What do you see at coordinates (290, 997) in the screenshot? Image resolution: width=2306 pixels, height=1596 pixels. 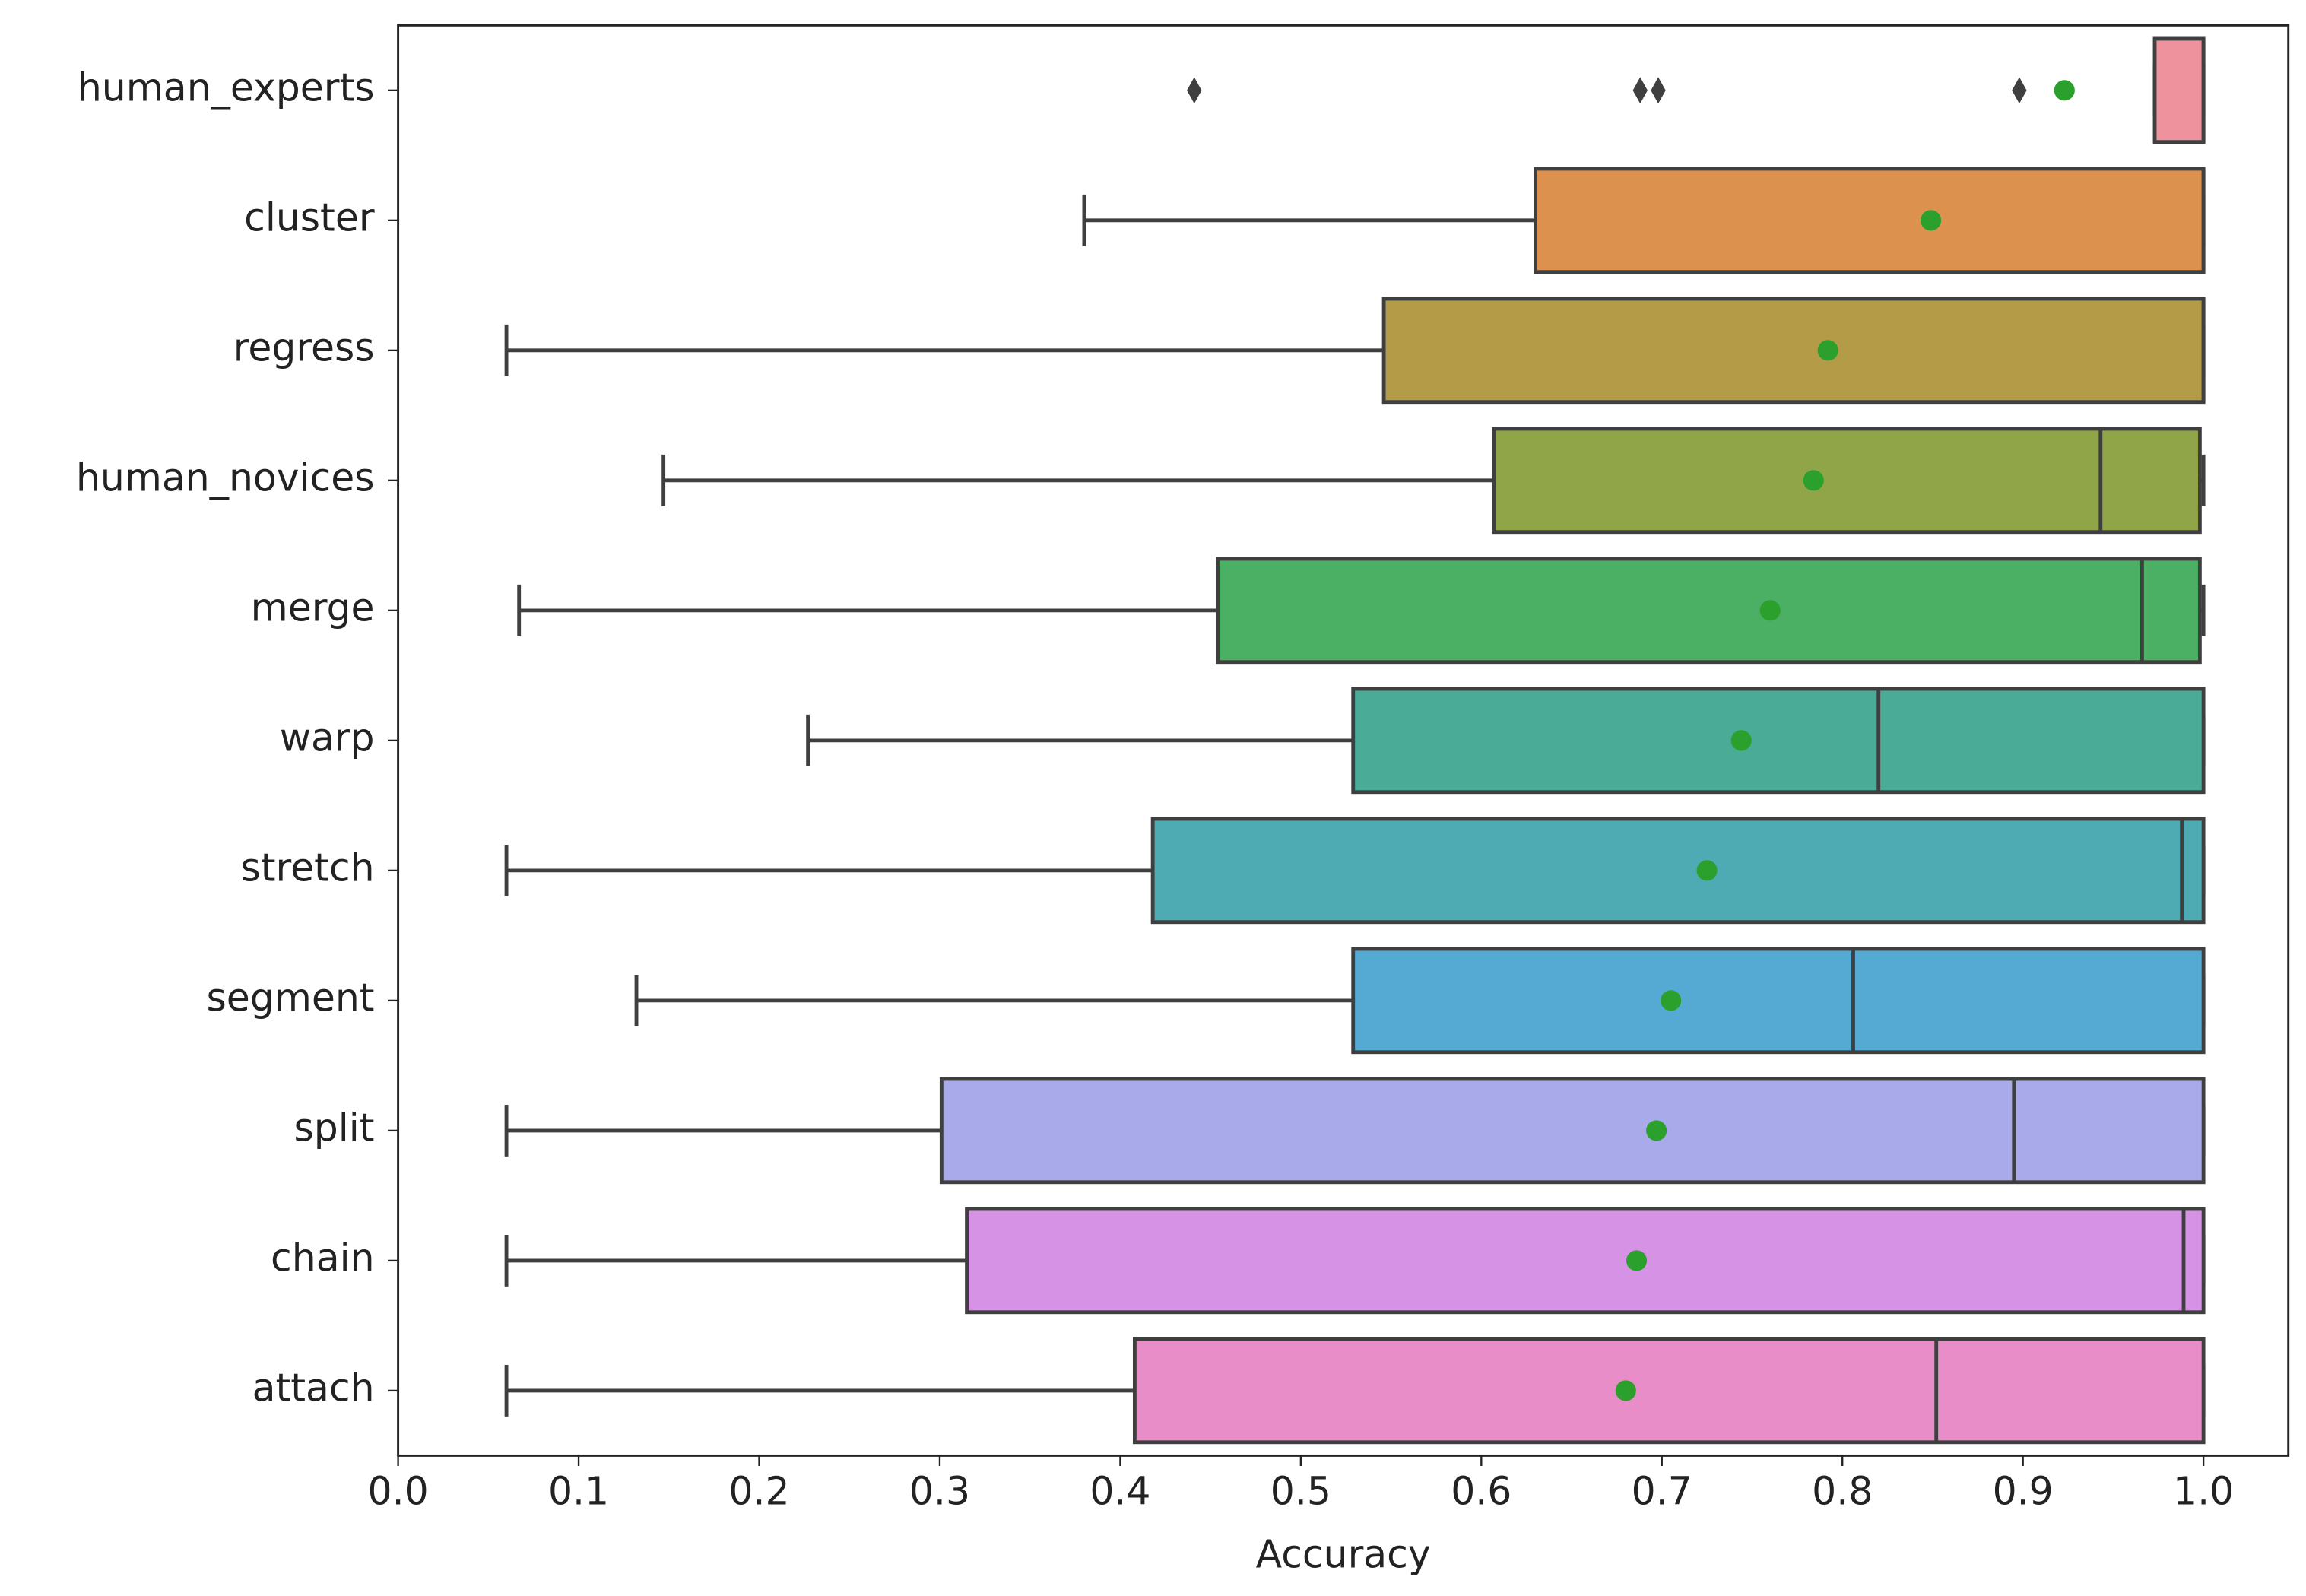 I see `y-tick-label: segment` at bounding box center [290, 997].